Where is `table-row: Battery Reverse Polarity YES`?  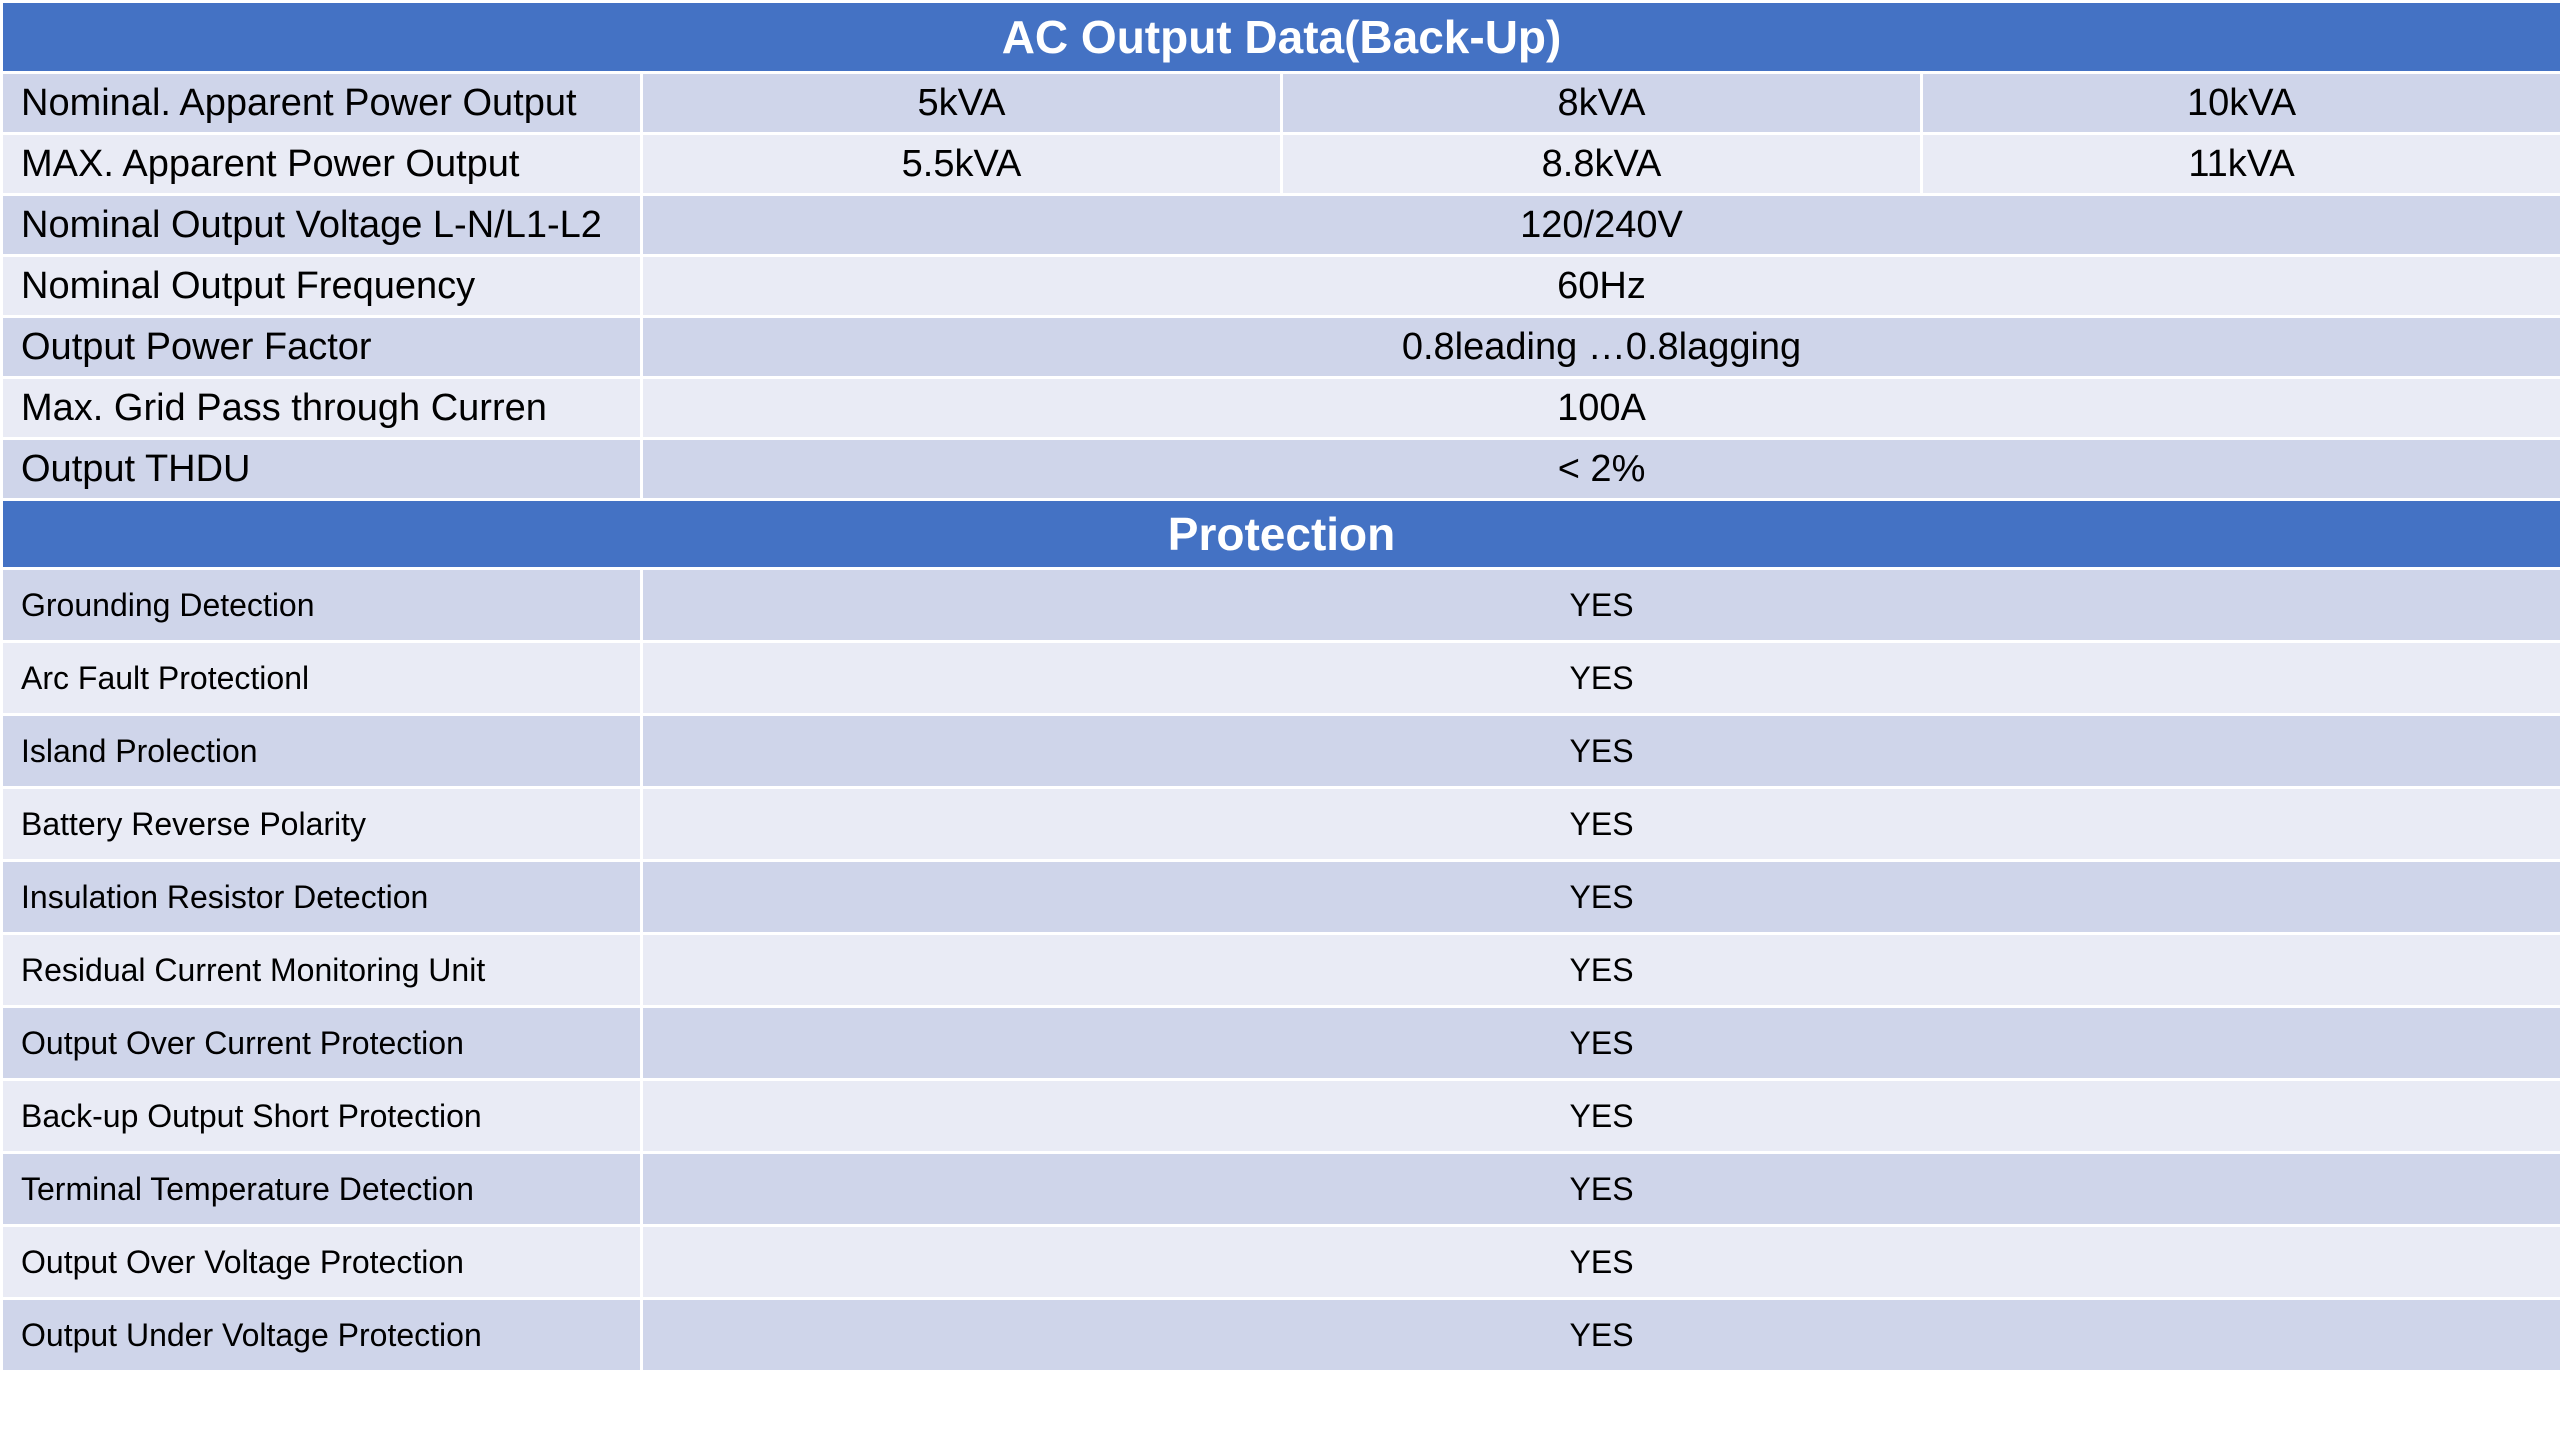 table-row: Battery Reverse Polarity YES is located at coordinates (1280, 824).